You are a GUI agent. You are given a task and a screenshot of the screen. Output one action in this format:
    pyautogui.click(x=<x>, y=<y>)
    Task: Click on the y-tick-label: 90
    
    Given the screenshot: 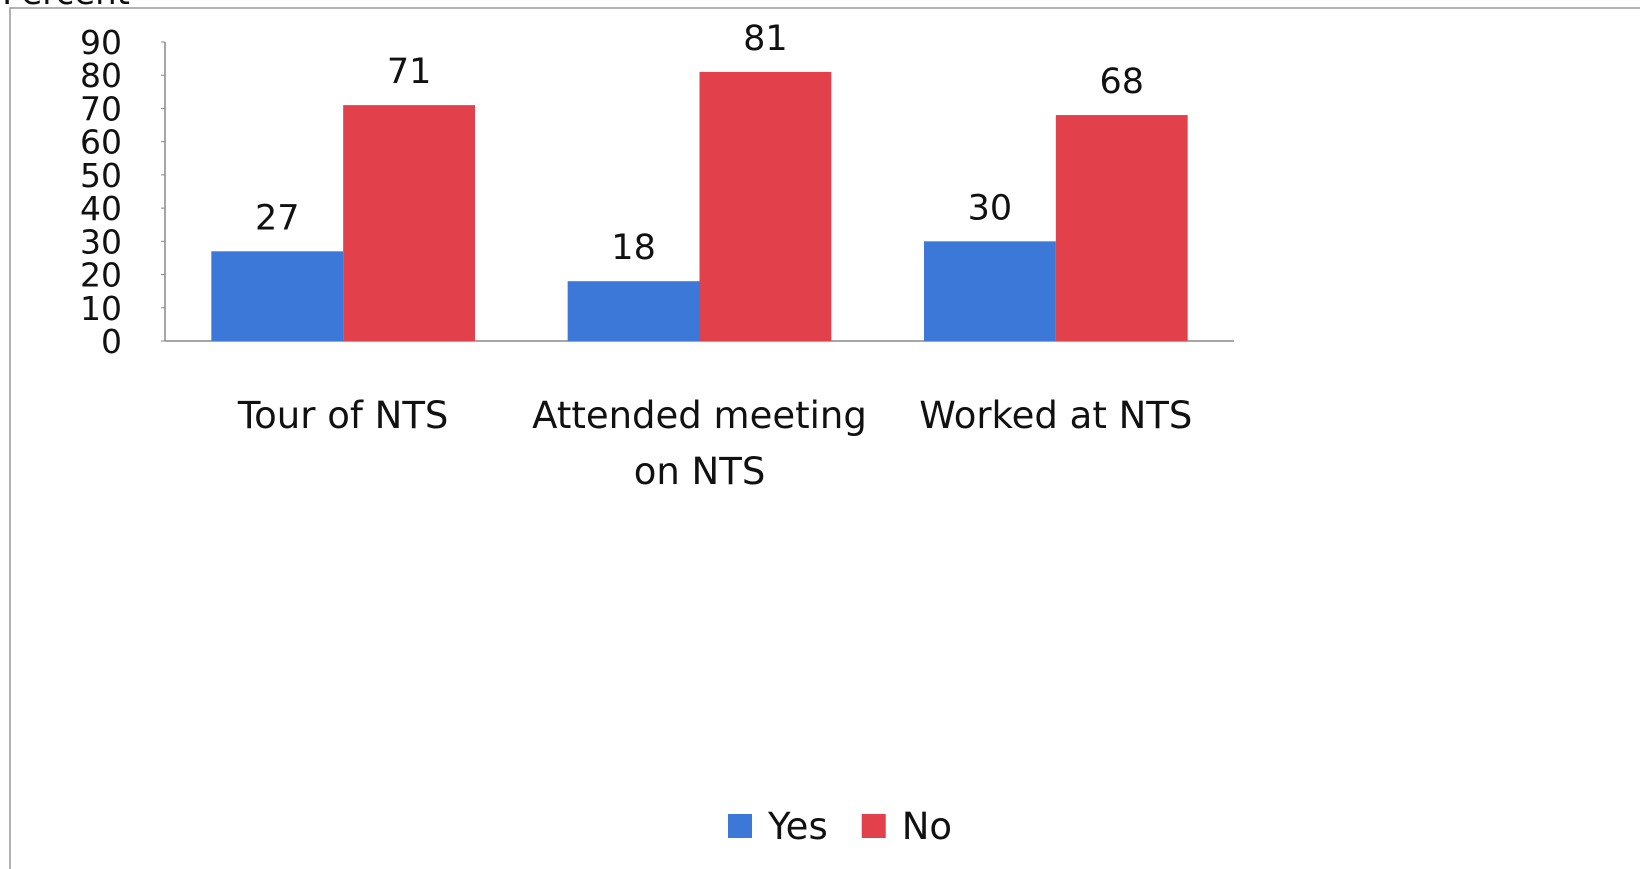 What is the action you would take?
    pyautogui.click(x=101, y=42)
    